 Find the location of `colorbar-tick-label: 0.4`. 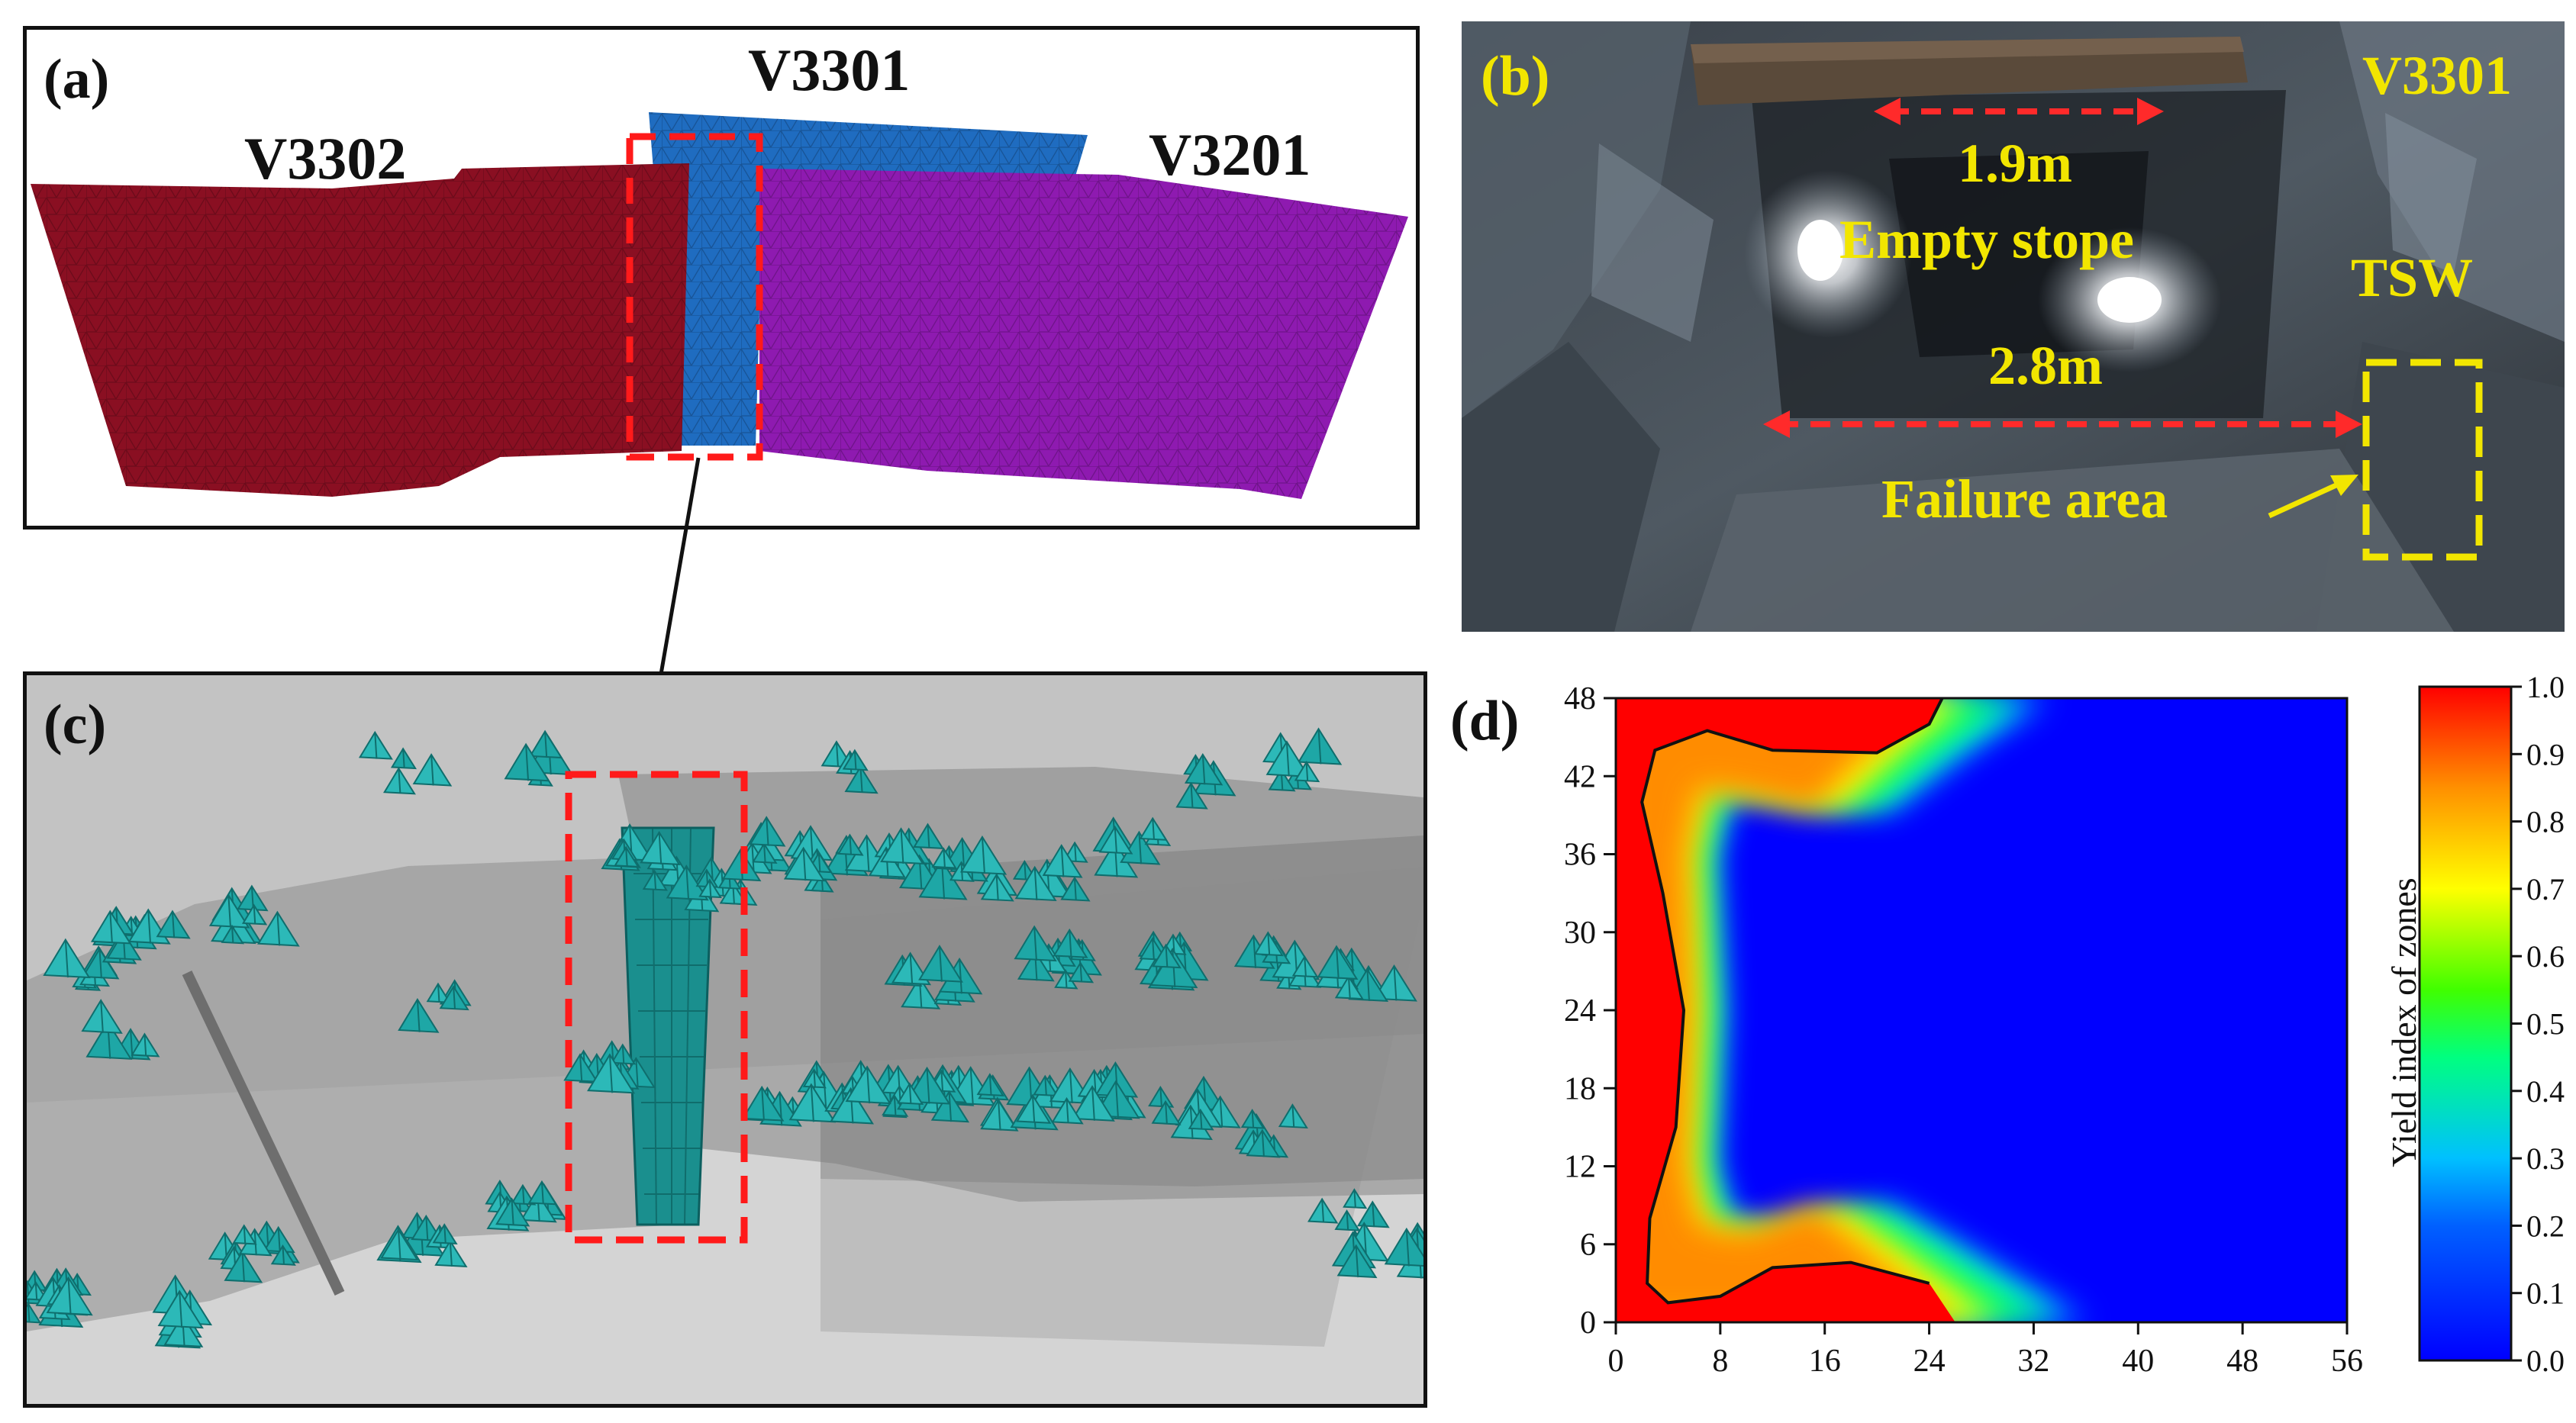

colorbar-tick-label: 0.4 is located at coordinates (2545, 1091).